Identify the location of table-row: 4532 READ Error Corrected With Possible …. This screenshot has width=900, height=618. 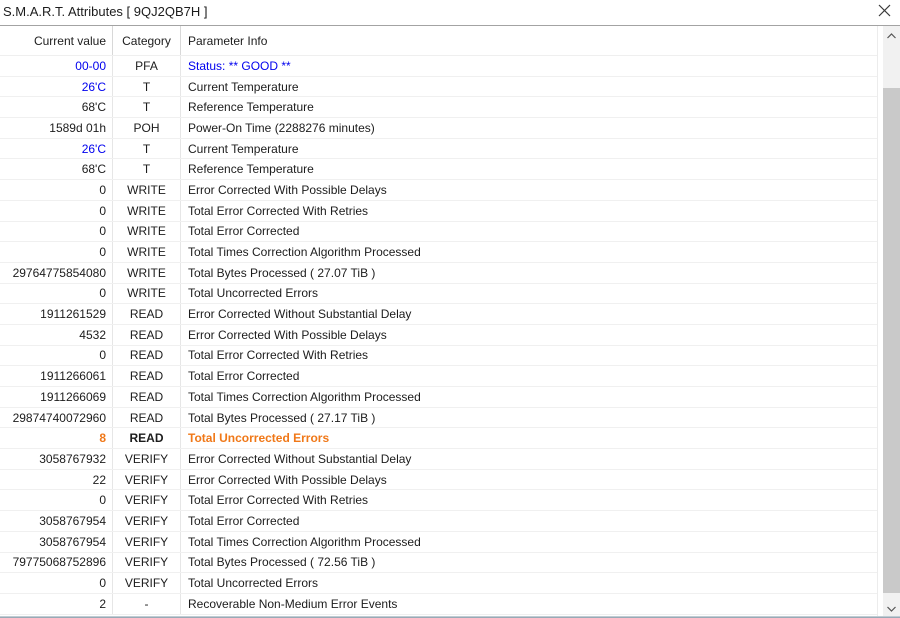
(438, 335).